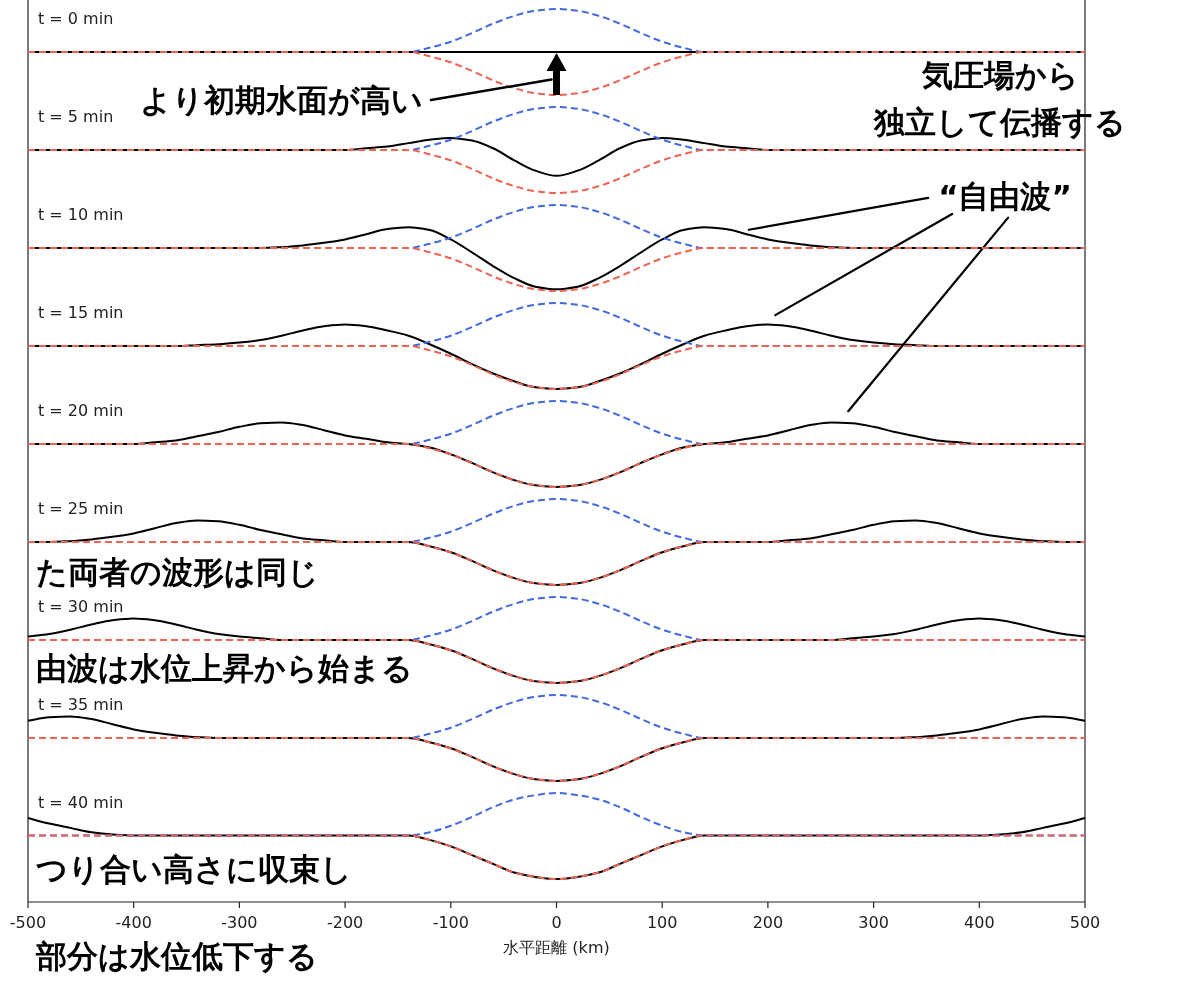  I want to click on x-tick-label: -100, so click(450, 922).